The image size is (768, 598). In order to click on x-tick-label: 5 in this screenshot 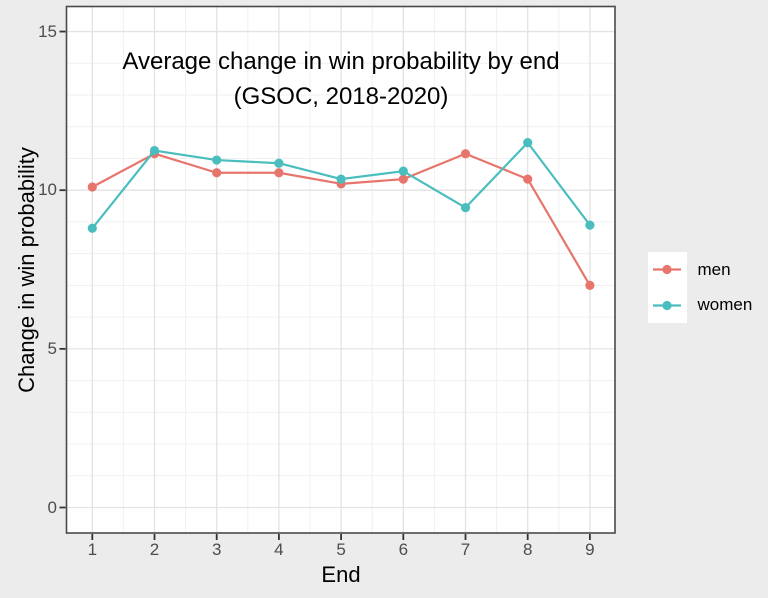, I will do `click(341, 549)`.